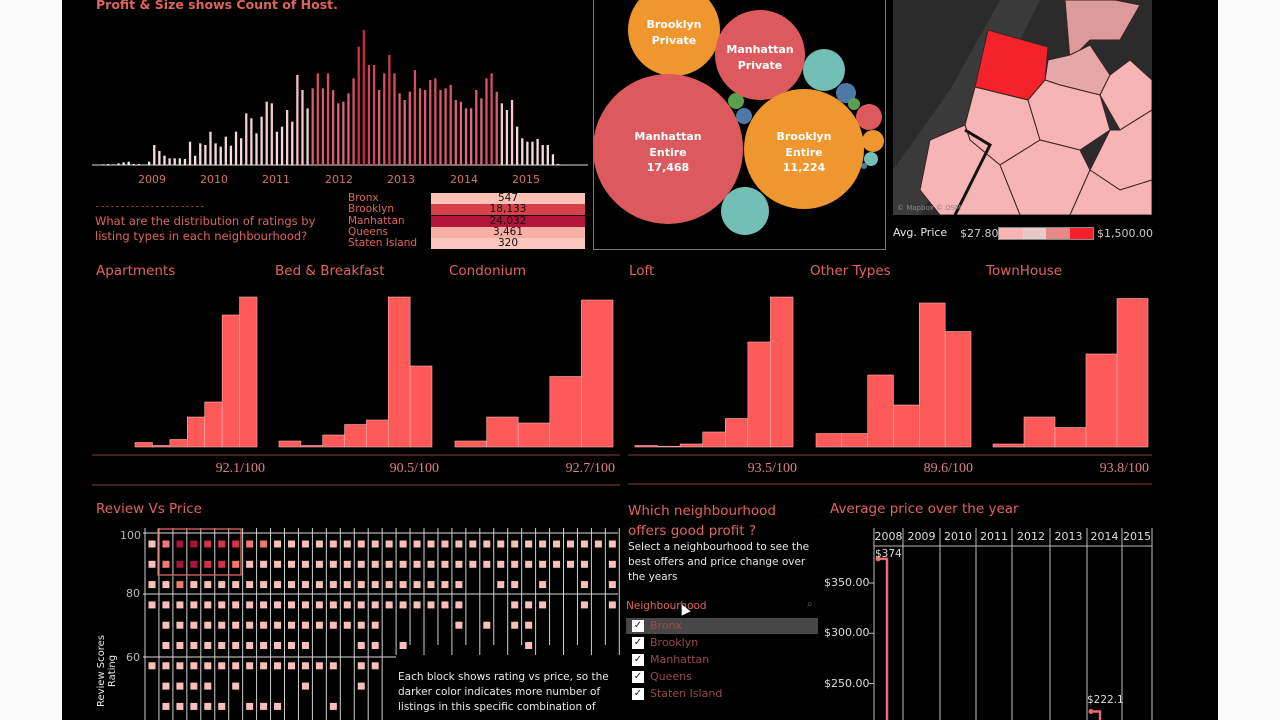 Image resolution: width=1280 pixels, height=720 pixels. I want to click on map-region, so click(1110, 192).